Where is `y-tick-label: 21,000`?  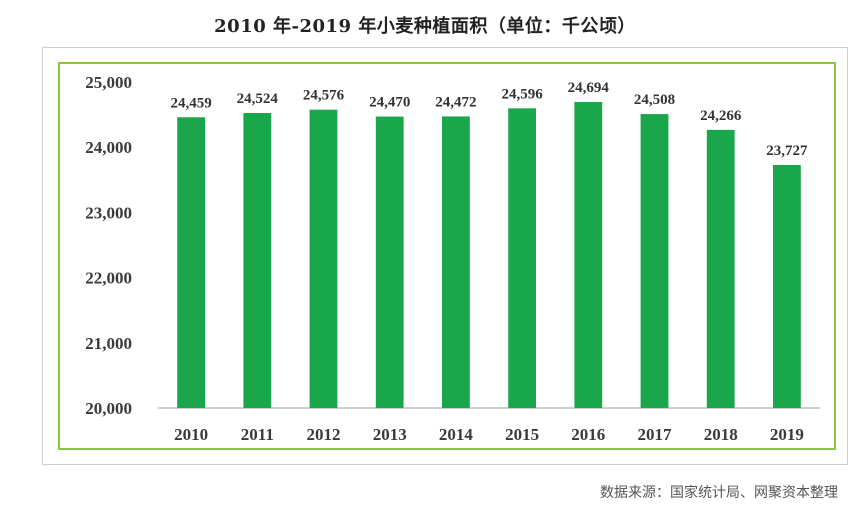 y-tick-label: 21,000 is located at coordinates (108, 343).